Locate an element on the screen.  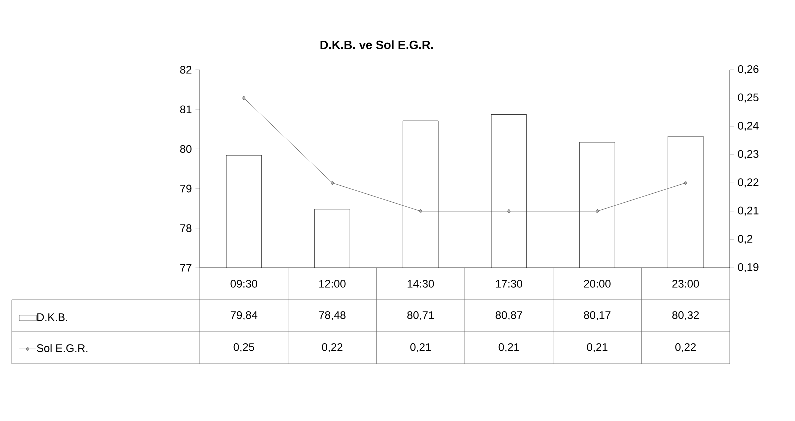
chart-title: D.K.B. ve Sol E.G.R. is located at coordinates (377, 45).